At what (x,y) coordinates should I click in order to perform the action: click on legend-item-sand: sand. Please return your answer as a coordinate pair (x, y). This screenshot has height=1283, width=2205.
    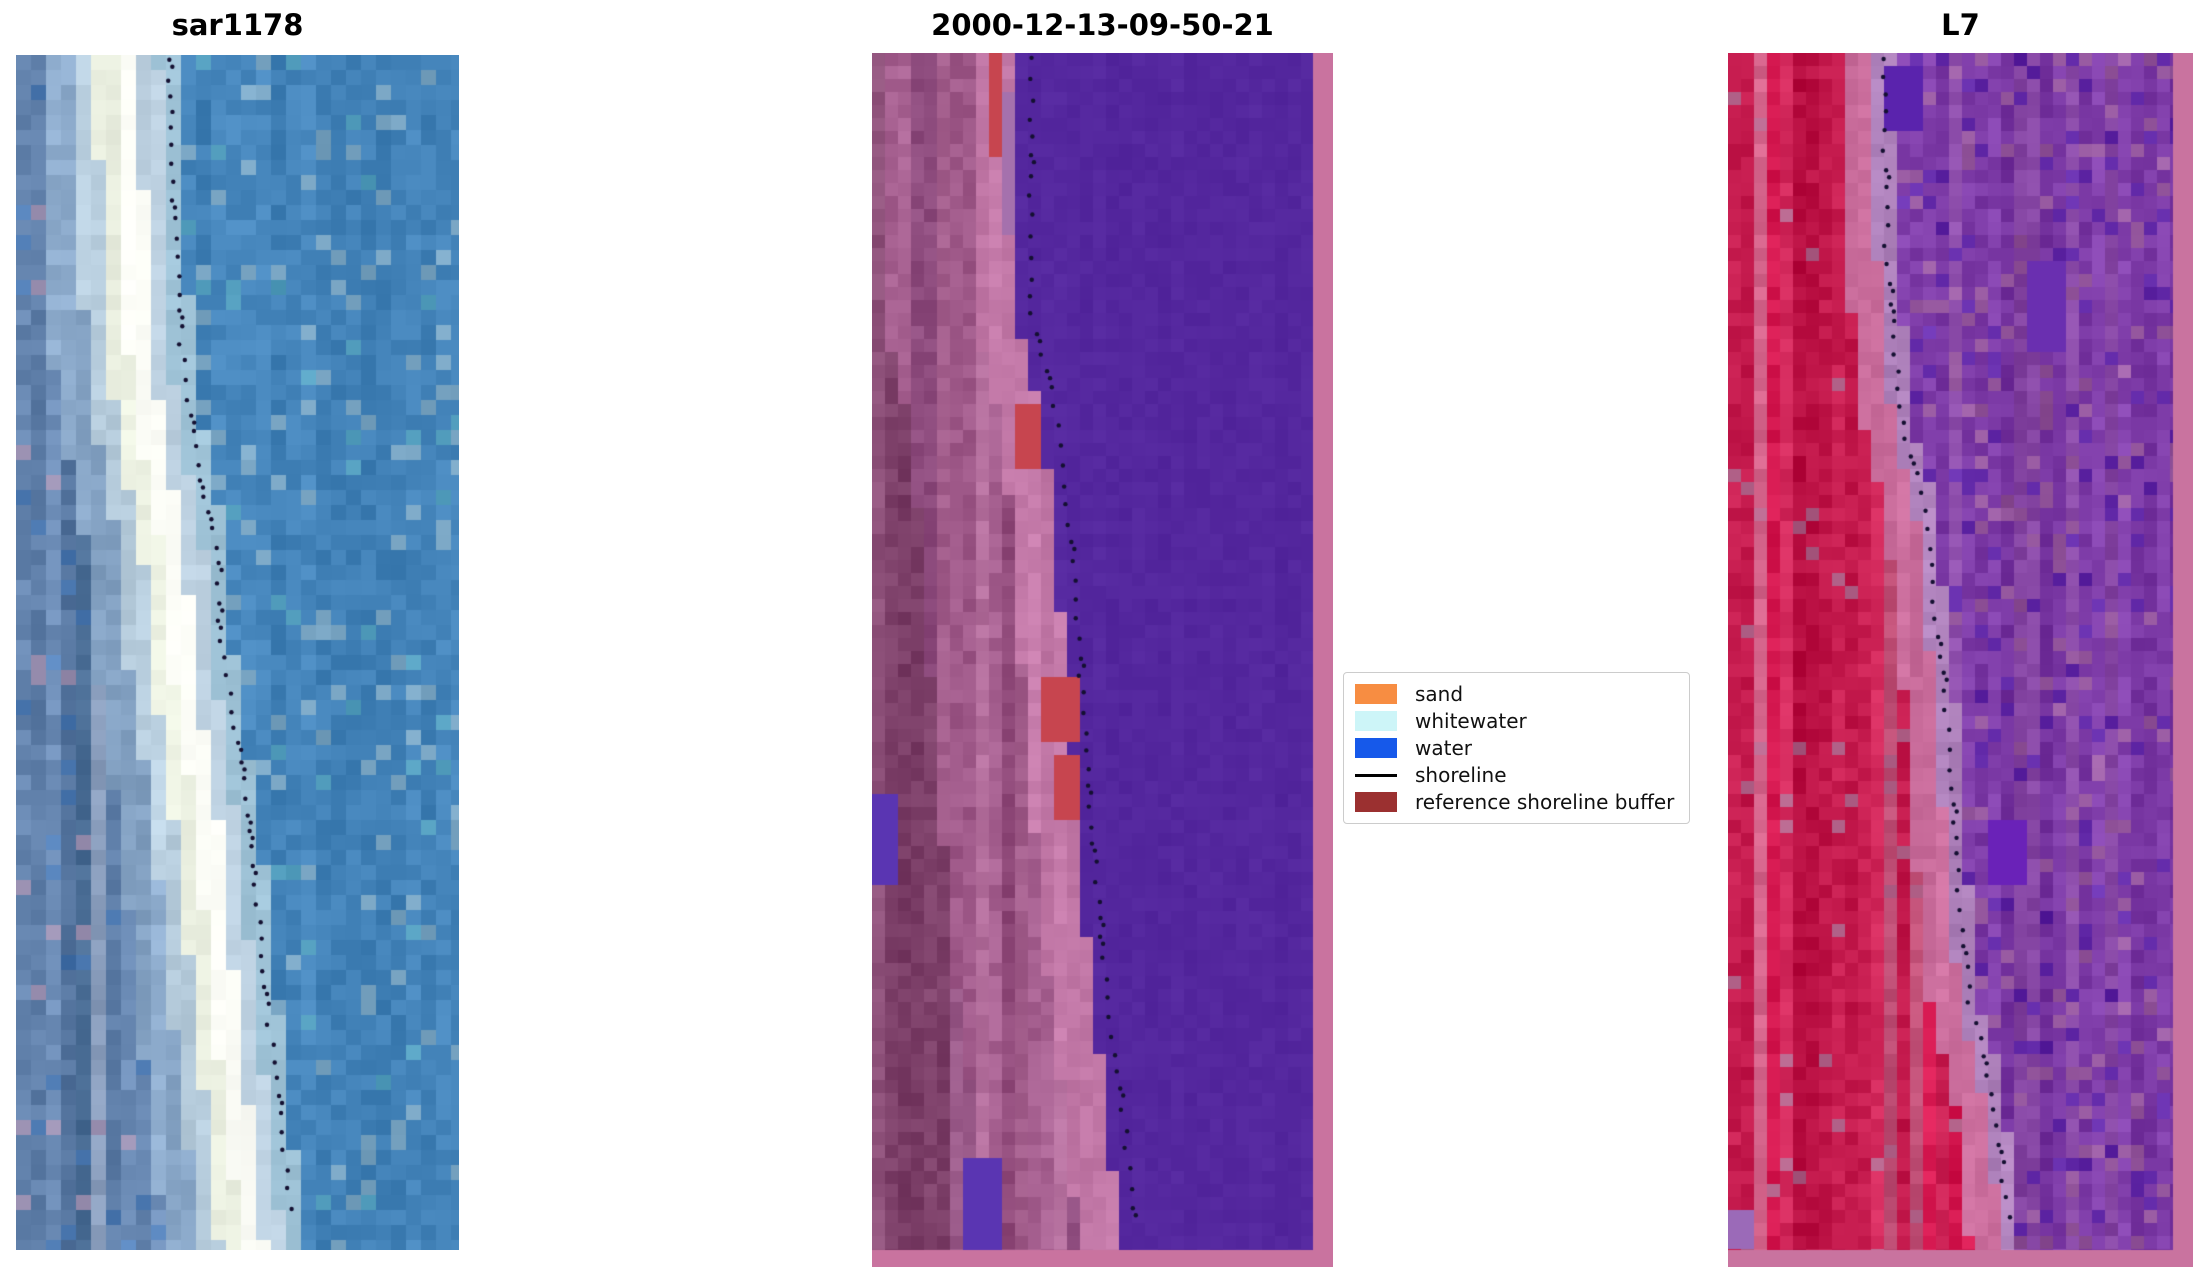
    Looking at the image, I should click on (1516, 694).